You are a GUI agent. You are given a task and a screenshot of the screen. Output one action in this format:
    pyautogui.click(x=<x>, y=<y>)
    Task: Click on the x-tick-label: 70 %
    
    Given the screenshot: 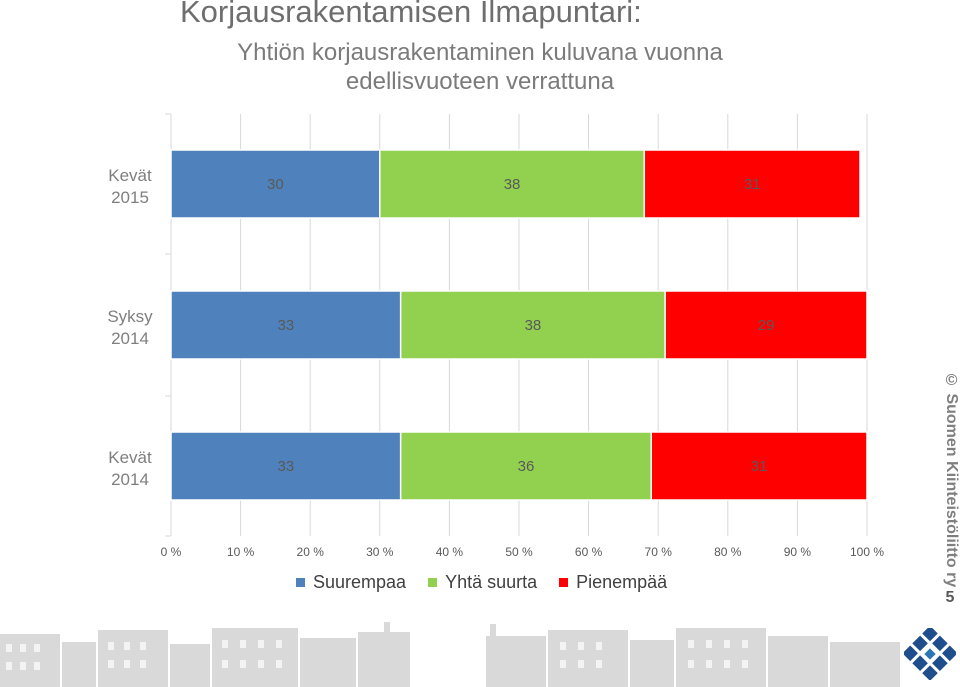 What is the action you would take?
    pyautogui.click(x=659, y=552)
    